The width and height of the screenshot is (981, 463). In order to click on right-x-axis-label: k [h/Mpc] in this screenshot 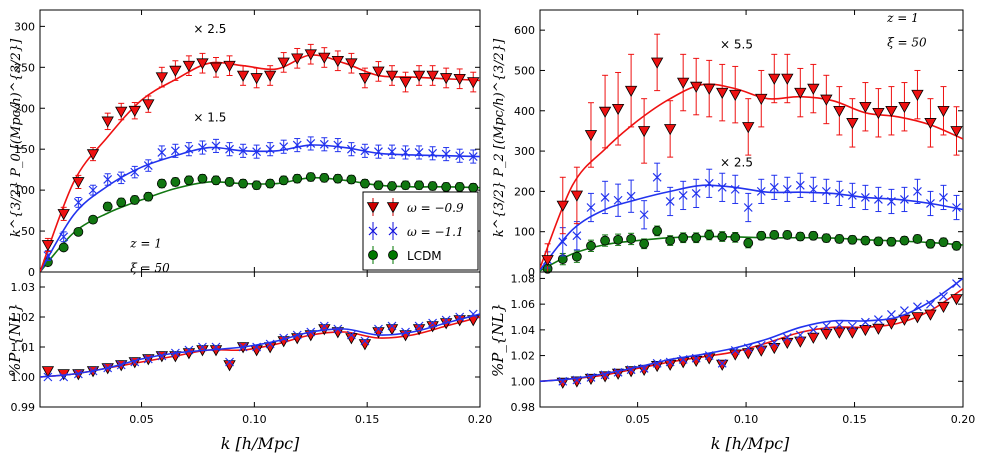, I will do `click(750, 443)`.